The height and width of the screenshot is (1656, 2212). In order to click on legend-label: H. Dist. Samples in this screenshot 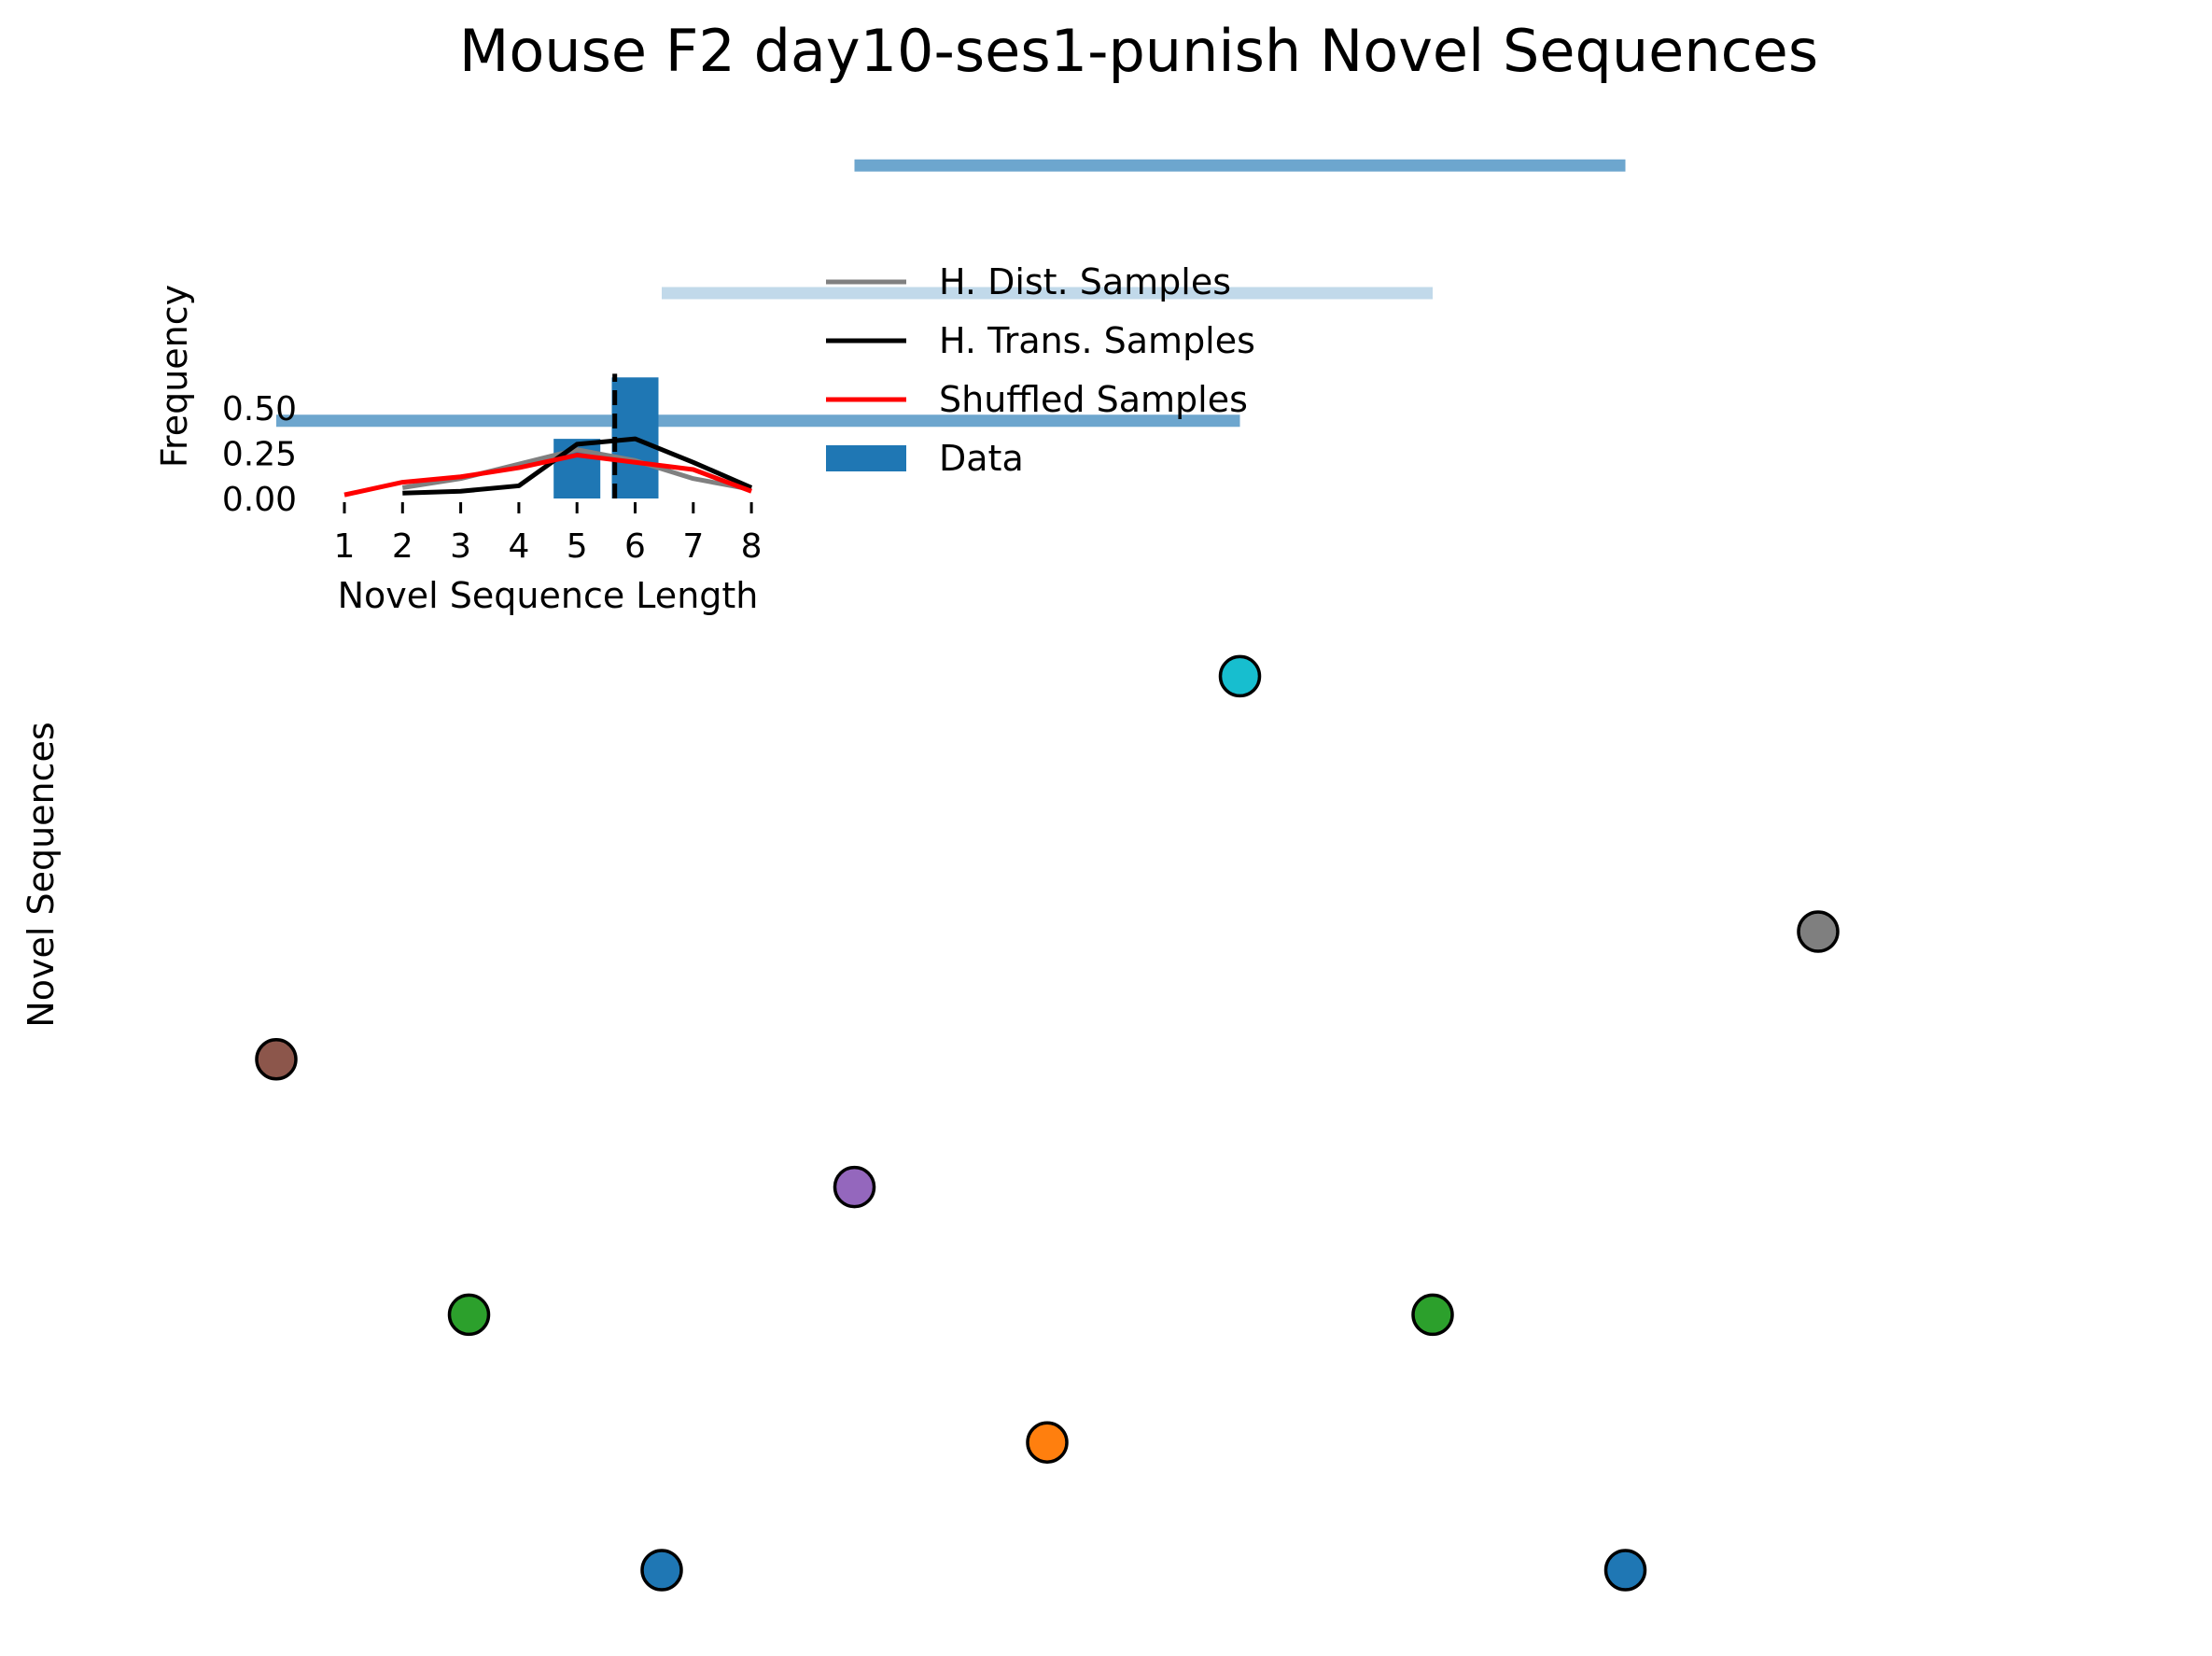, I will do `click(1085, 282)`.